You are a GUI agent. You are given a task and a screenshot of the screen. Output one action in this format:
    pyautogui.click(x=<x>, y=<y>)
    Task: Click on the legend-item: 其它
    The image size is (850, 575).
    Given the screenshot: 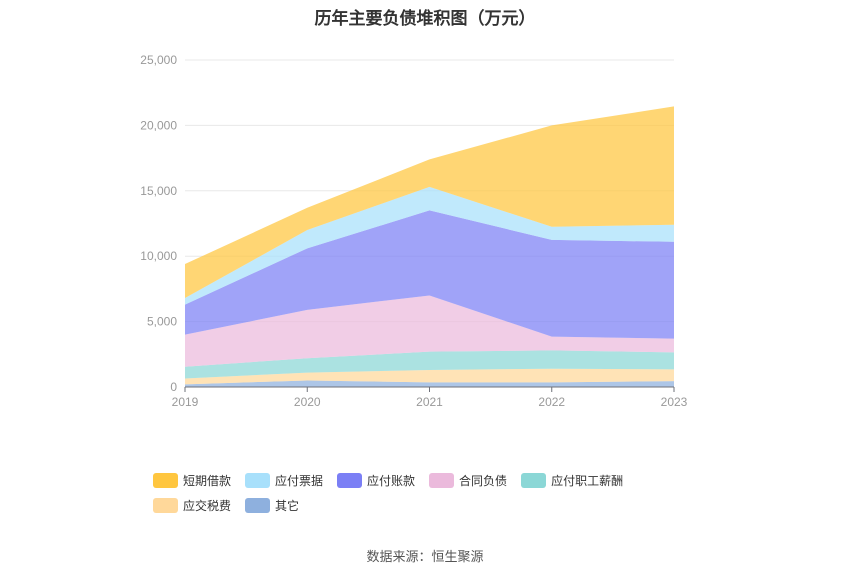 What is the action you would take?
    pyautogui.click(x=272, y=505)
    